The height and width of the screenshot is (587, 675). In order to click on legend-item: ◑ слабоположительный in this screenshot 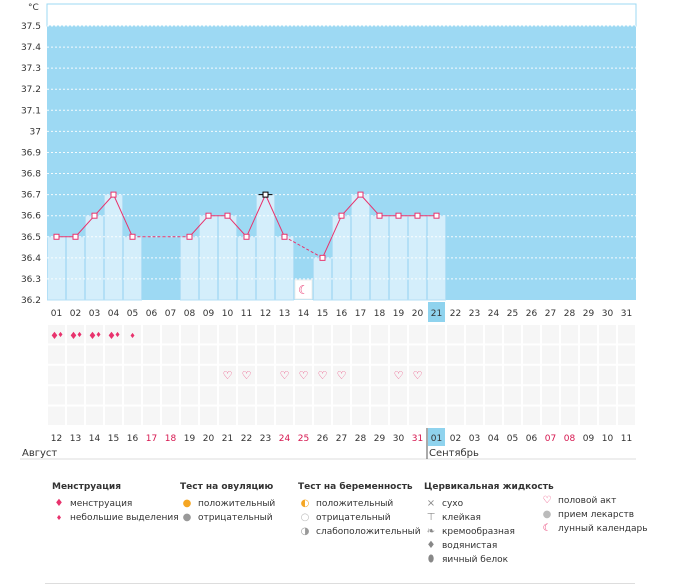, I will do `click(359, 532)`.